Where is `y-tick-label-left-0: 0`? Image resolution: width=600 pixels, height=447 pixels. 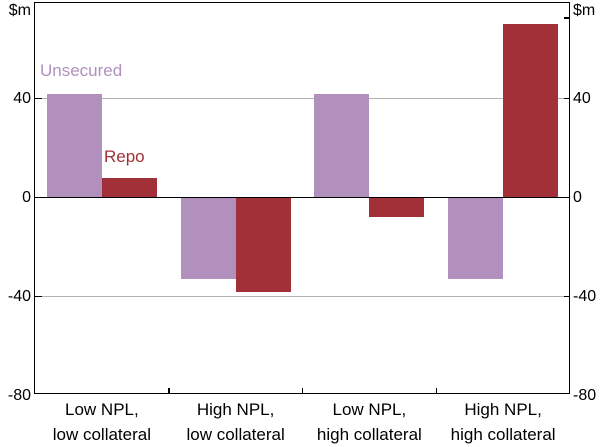
y-tick-label-left-0: 0 is located at coordinates (26, 197).